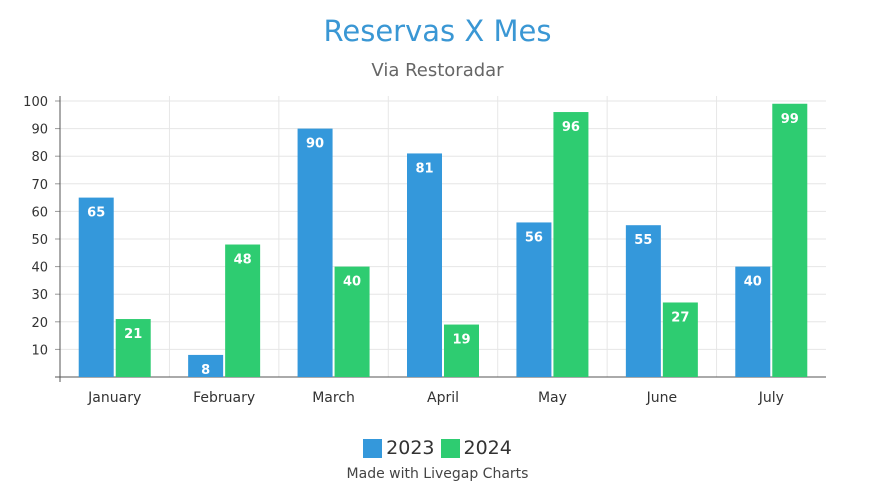  I want to click on y-tick-label: 40, so click(39, 268).